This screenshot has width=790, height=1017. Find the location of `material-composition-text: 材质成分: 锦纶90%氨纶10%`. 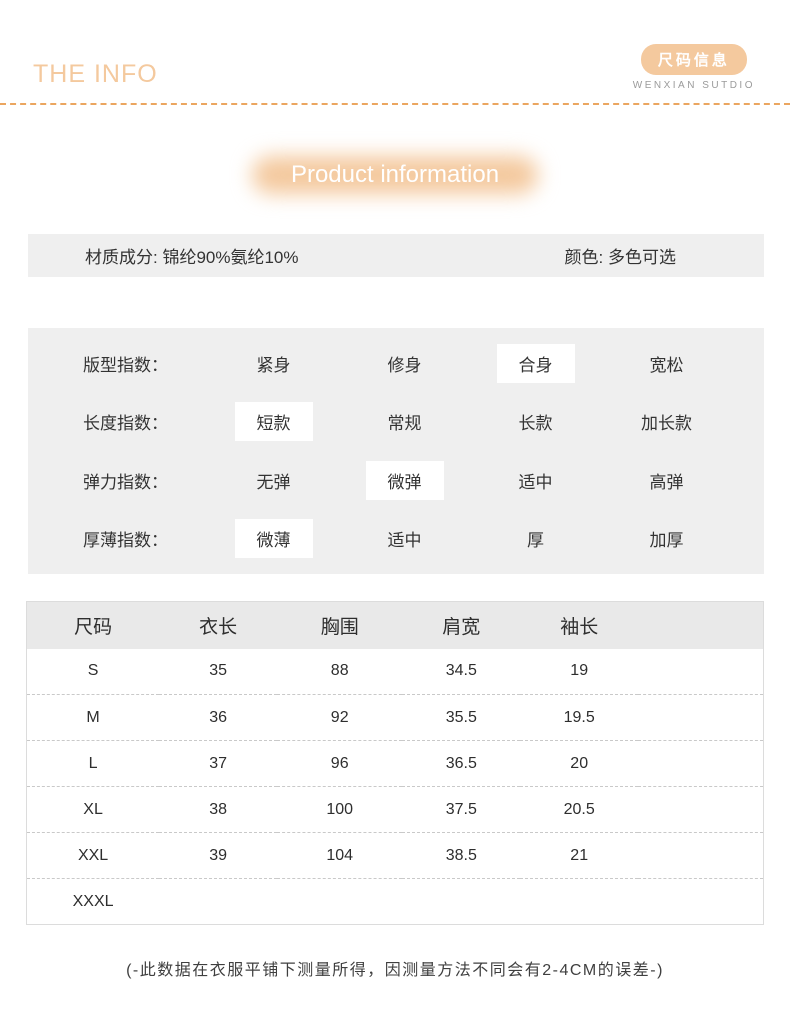

material-composition-text: 材质成分: 锦纶90%氨纶10% is located at coordinates (192, 257).